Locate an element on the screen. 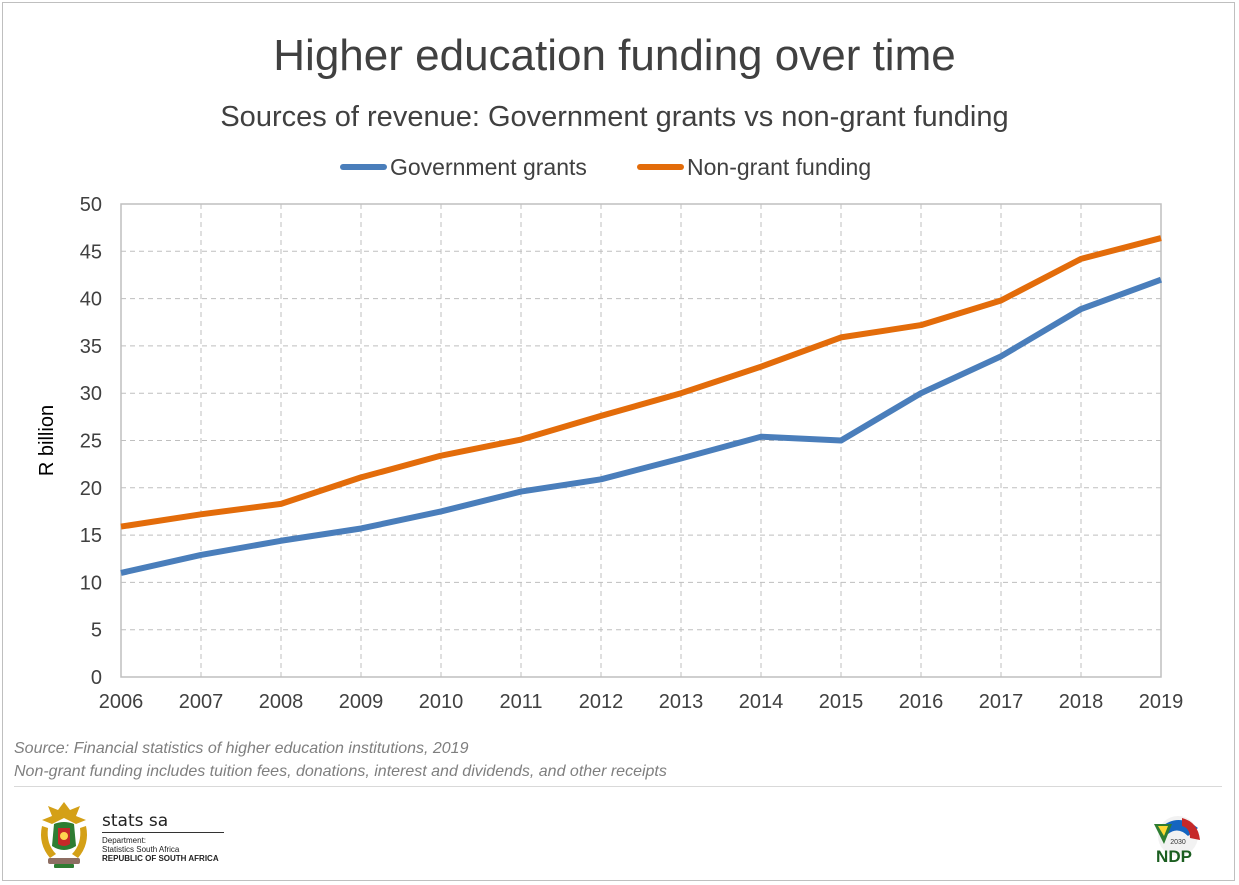 This screenshot has height=885, width=1239. statssa-wordmark: stats sa is located at coordinates (135, 821).